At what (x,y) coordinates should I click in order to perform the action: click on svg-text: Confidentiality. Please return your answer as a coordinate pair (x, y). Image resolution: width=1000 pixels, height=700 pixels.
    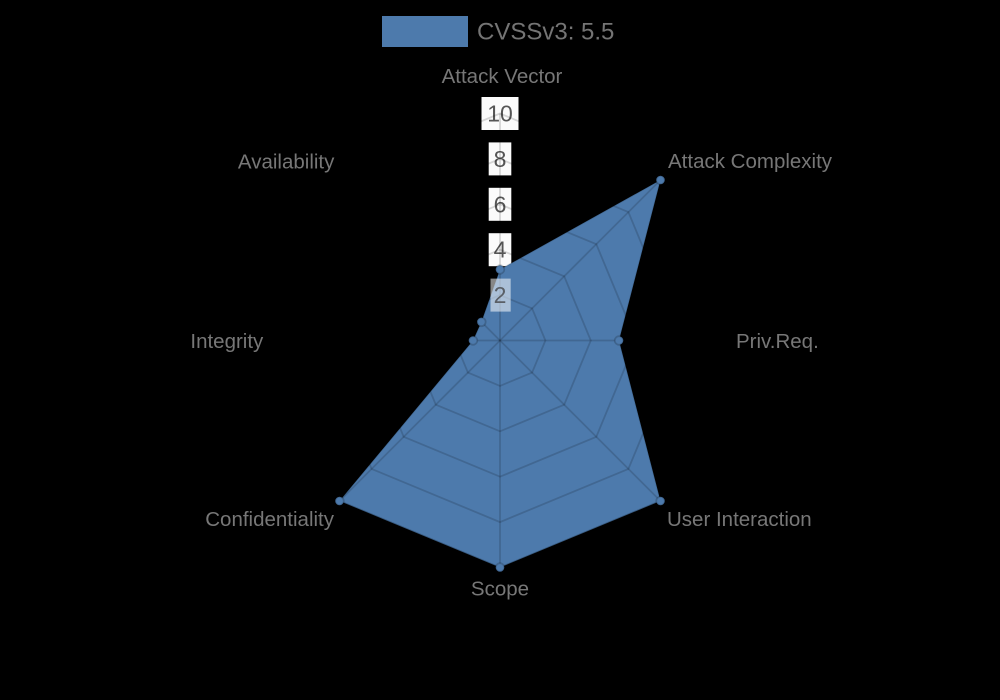
    Looking at the image, I should click on (270, 519).